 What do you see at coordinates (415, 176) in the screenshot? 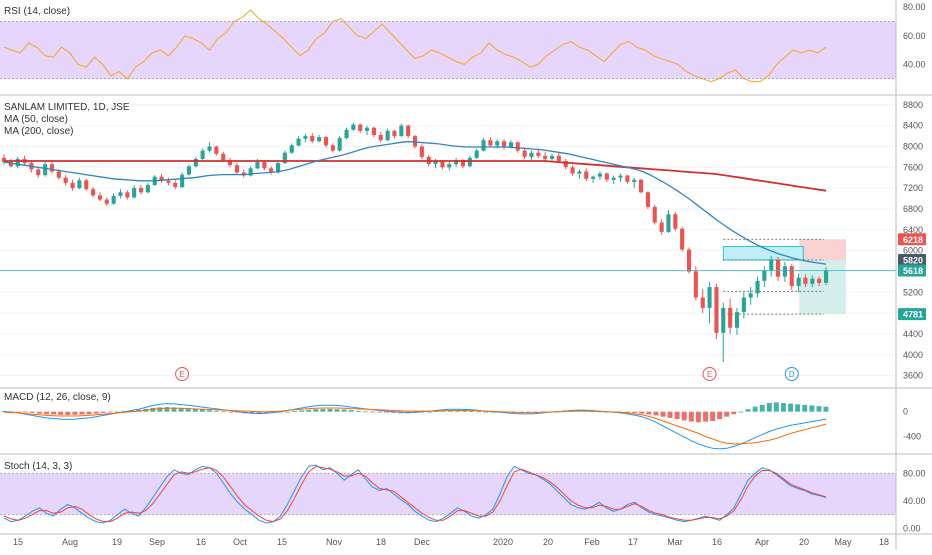
I see `ma200-line` at bounding box center [415, 176].